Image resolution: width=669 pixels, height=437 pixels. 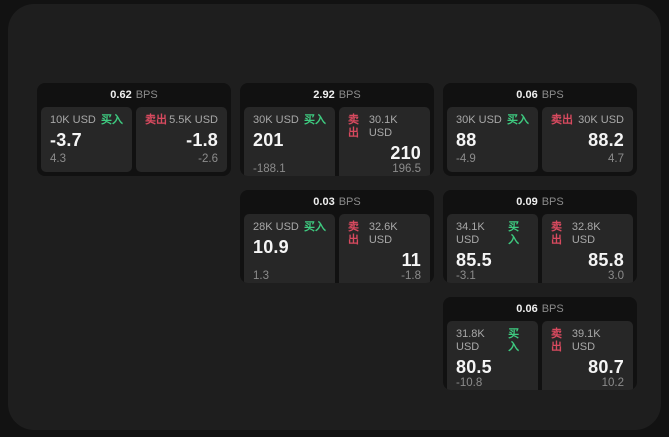 I want to click on sell-size-label: 30.1K USD, so click(x=383, y=126).